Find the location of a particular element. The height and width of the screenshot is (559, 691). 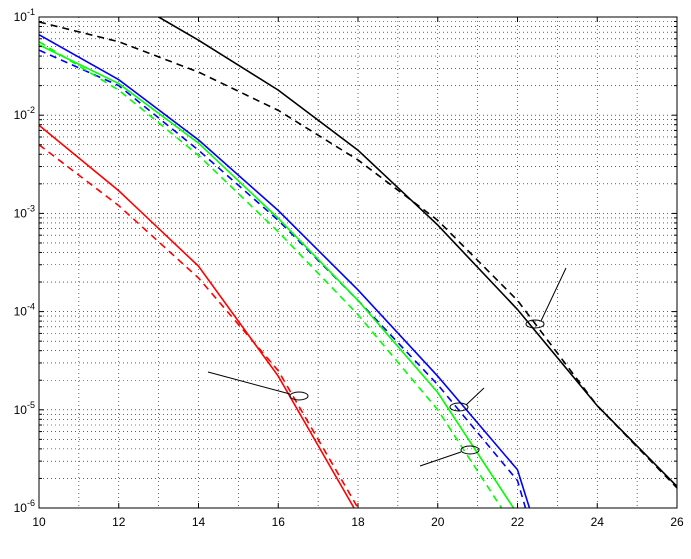

y-tick-label: 10⁻⁶ is located at coordinates (24, 506).